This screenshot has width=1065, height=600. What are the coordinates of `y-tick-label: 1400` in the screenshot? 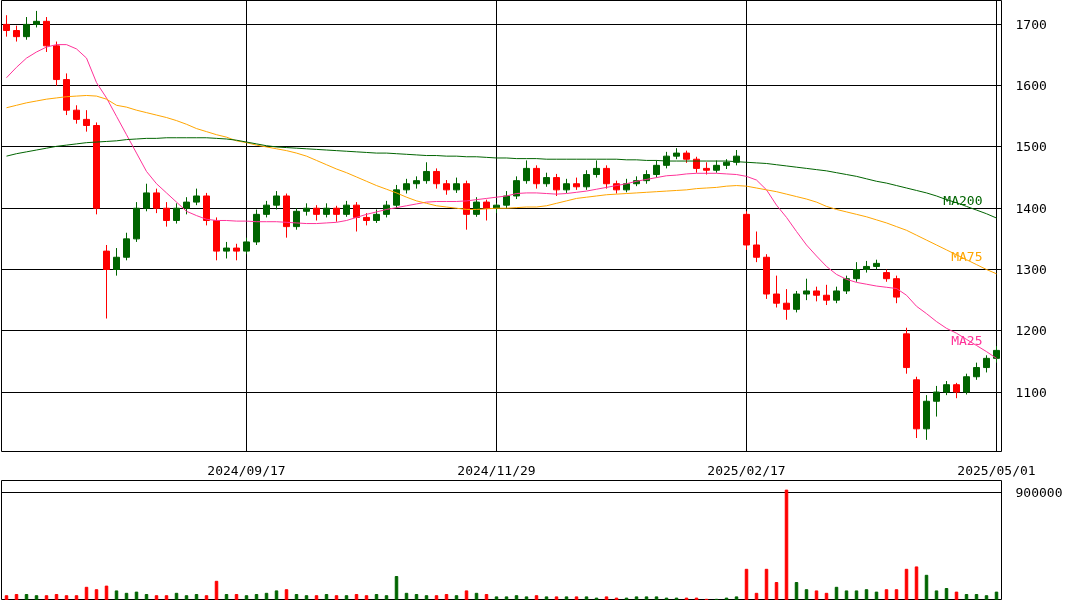 It's located at (1031, 208).